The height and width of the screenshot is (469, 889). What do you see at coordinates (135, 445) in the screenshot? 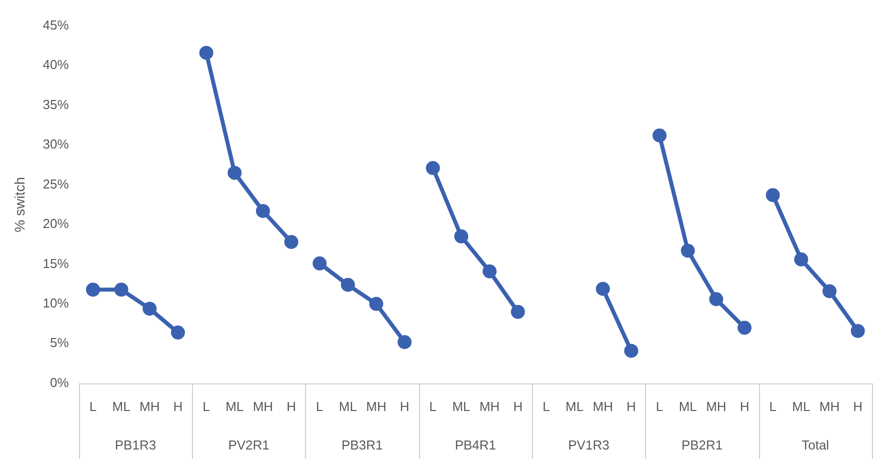
I see `text: PB1R3` at bounding box center [135, 445].